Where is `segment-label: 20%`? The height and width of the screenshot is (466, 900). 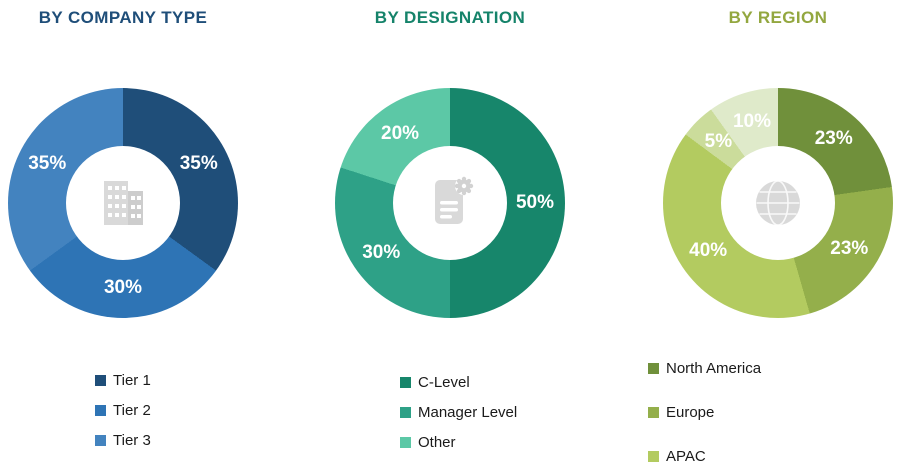 segment-label: 20% is located at coordinates (400, 134).